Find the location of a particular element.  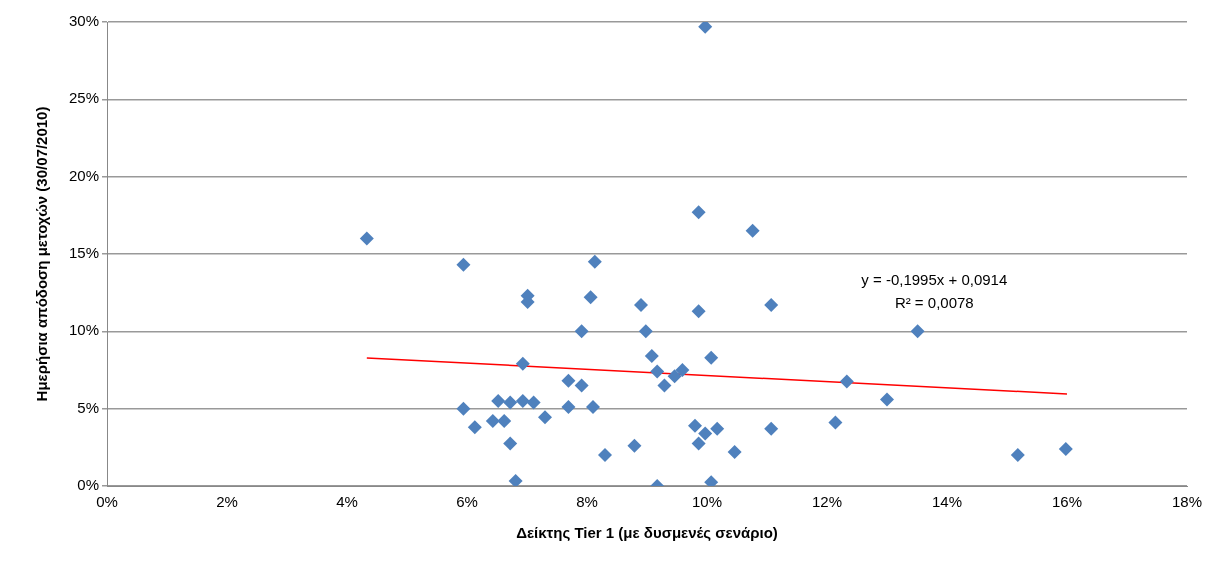

x-tick-label: 4% is located at coordinates (347, 502).